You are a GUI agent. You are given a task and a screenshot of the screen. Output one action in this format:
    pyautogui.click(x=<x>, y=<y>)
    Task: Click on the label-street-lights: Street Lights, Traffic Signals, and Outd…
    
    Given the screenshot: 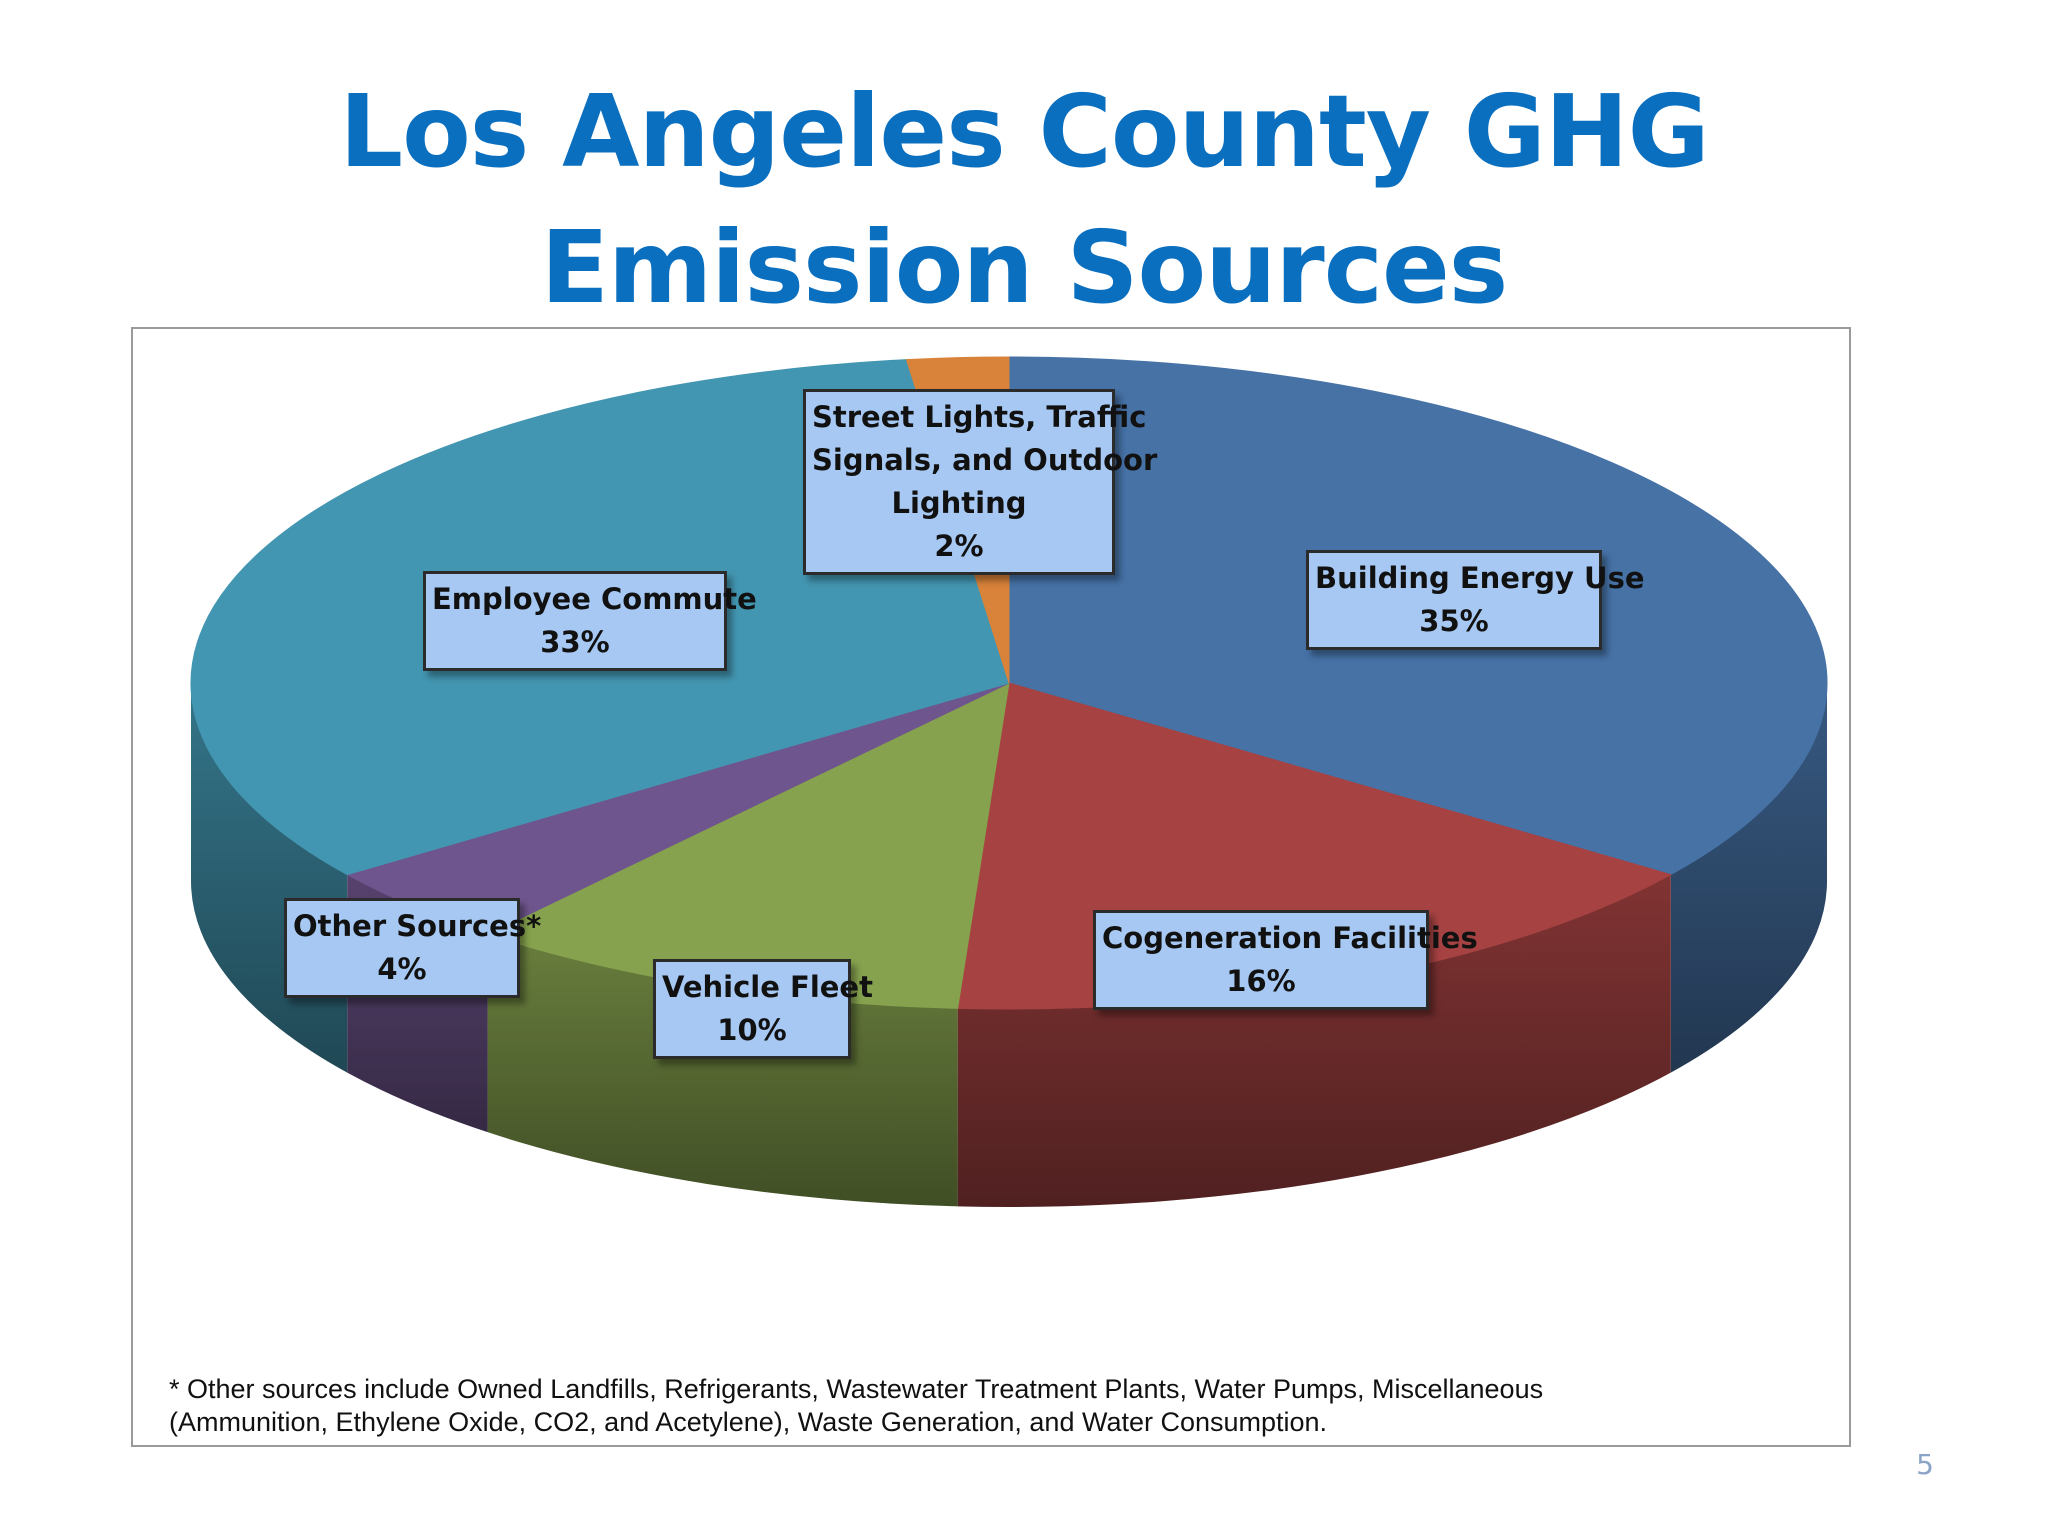 What is the action you would take?
    pyautogui.click(x=980, y=482)
    